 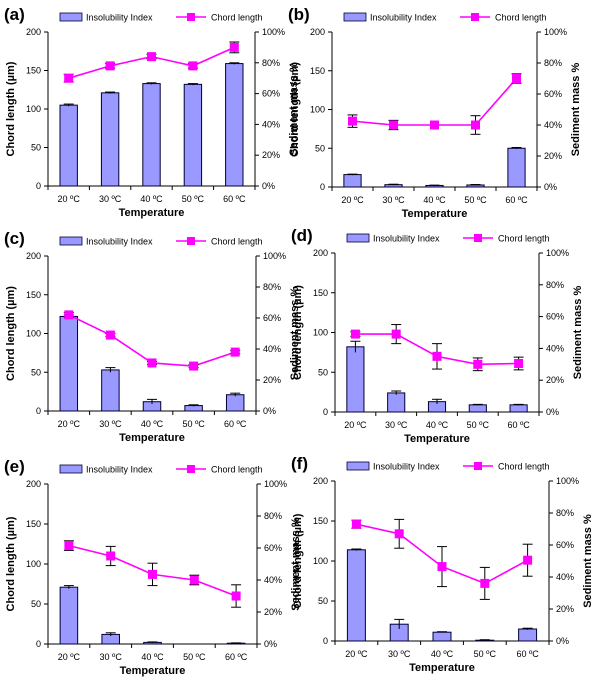 I want to click on chord-length-line, so click(x=151, y=62).